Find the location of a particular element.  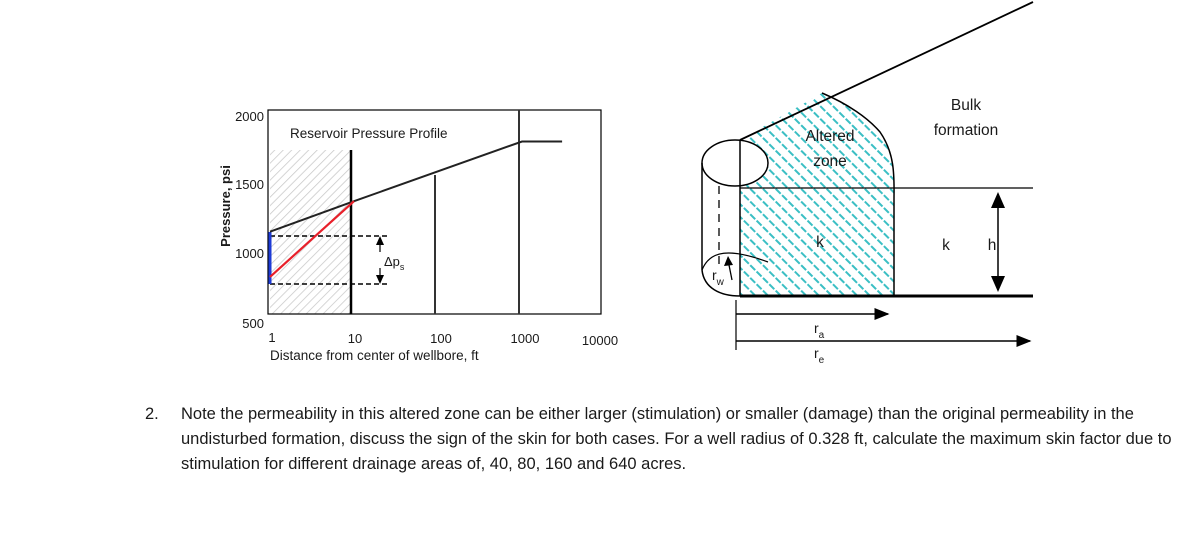

skin-dp-sub: s is located at coordinates (402, 267).